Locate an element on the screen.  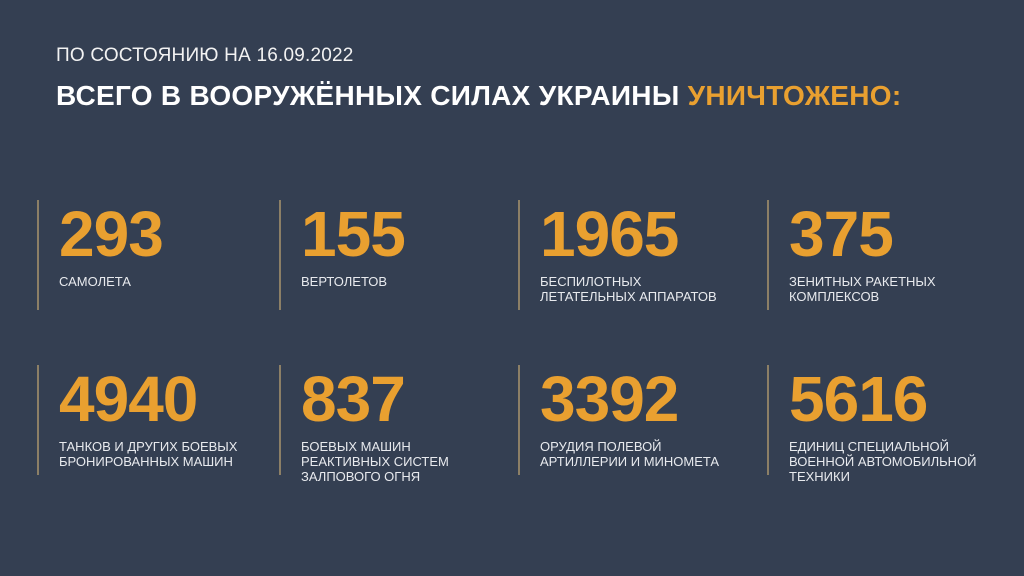
stat-drones: 1965 БЕСПИЛОТНЫХ ЛЕТАТЕЛЬНЫХ АППАРАТОВ is located at coordinates (634, 255).